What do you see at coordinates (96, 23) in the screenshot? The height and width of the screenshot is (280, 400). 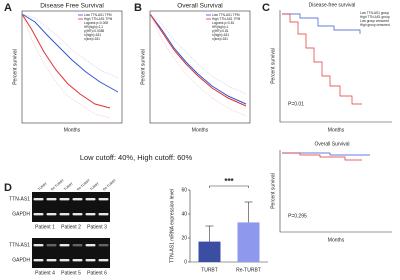 I see `legend-text: Logrank p=0.008` at bounding box center [96, 23].